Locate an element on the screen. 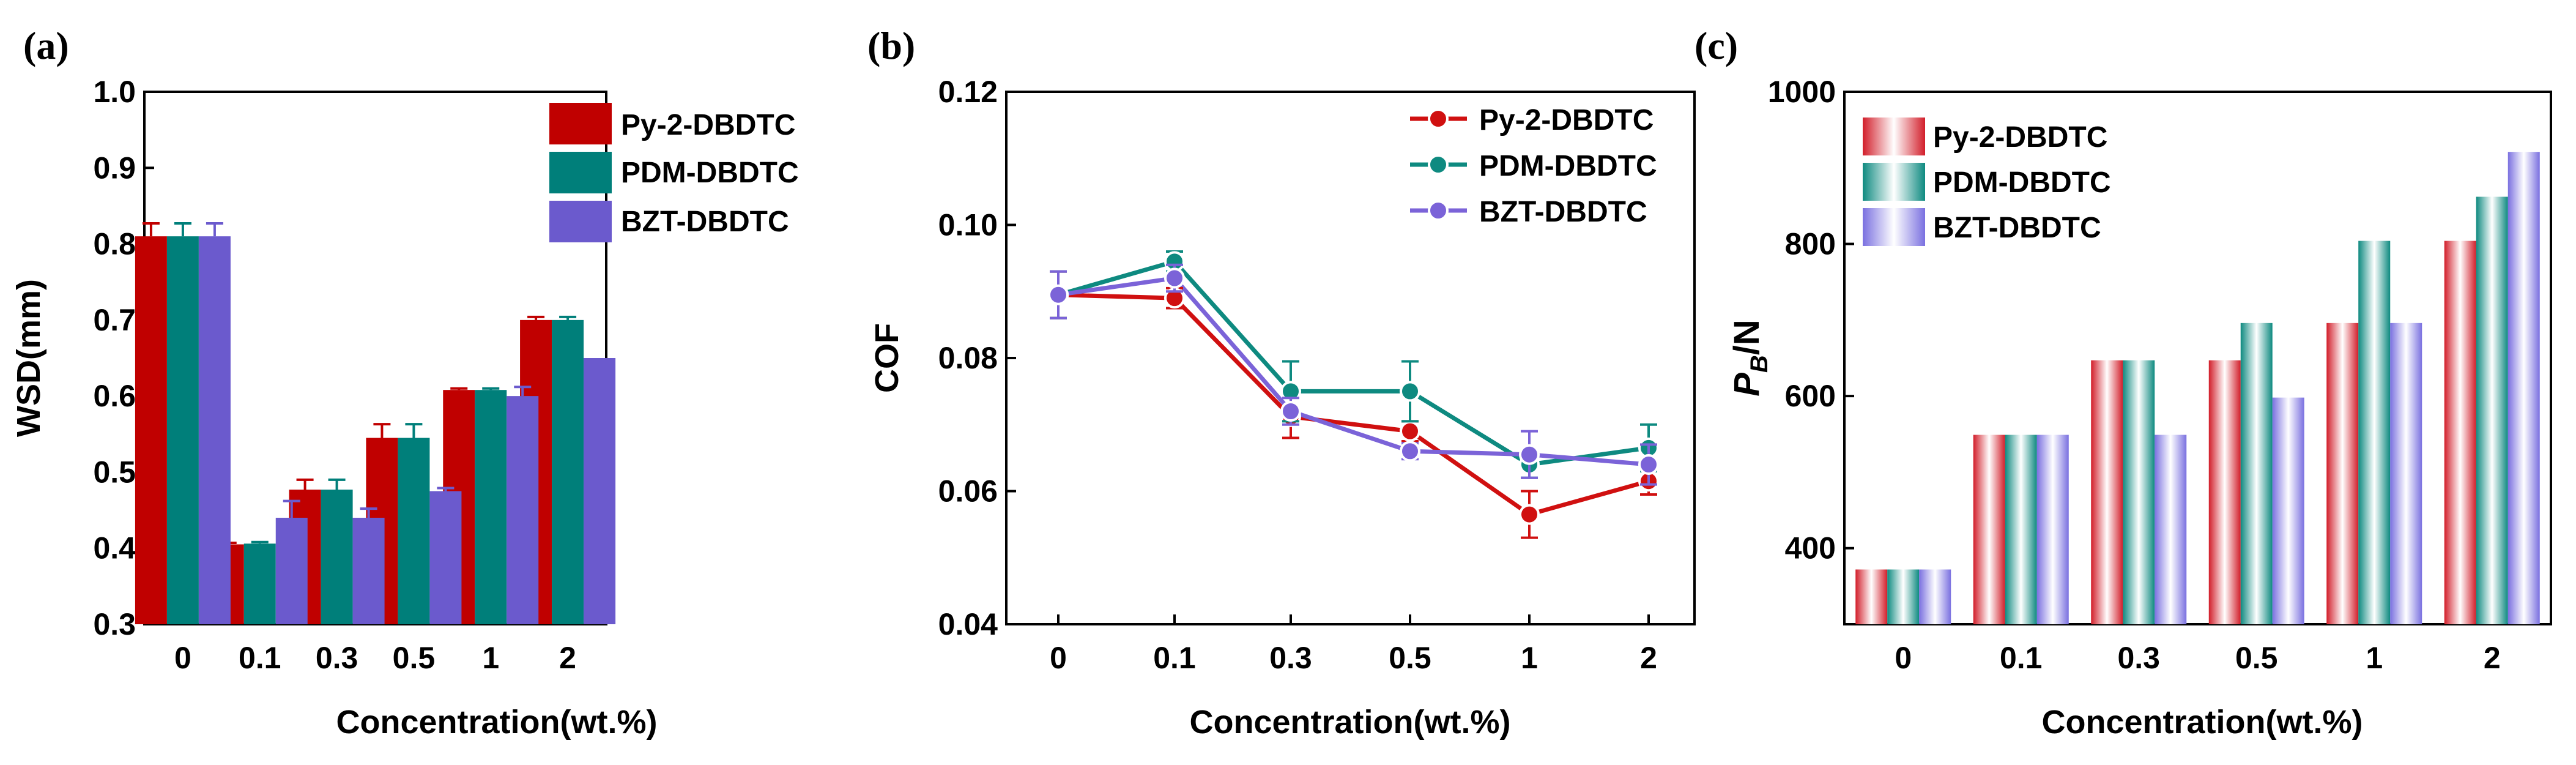  y-tick-label: 0.3 is located at coordinates (114, 624).